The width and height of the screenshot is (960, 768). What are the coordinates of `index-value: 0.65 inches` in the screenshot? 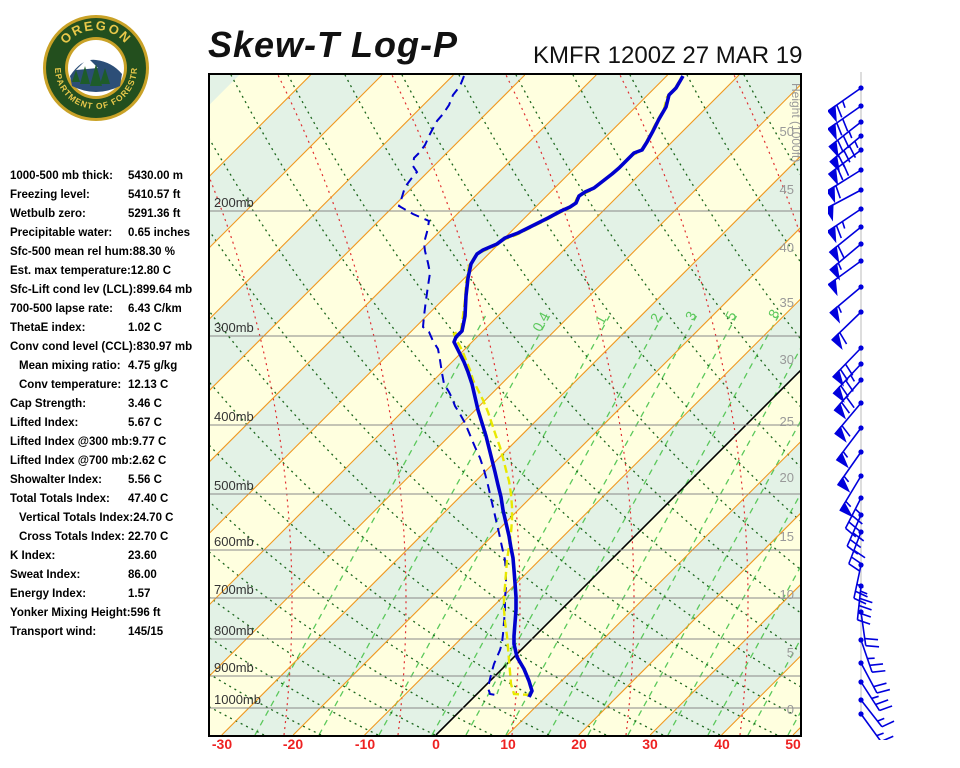 It's located at (159, 233).